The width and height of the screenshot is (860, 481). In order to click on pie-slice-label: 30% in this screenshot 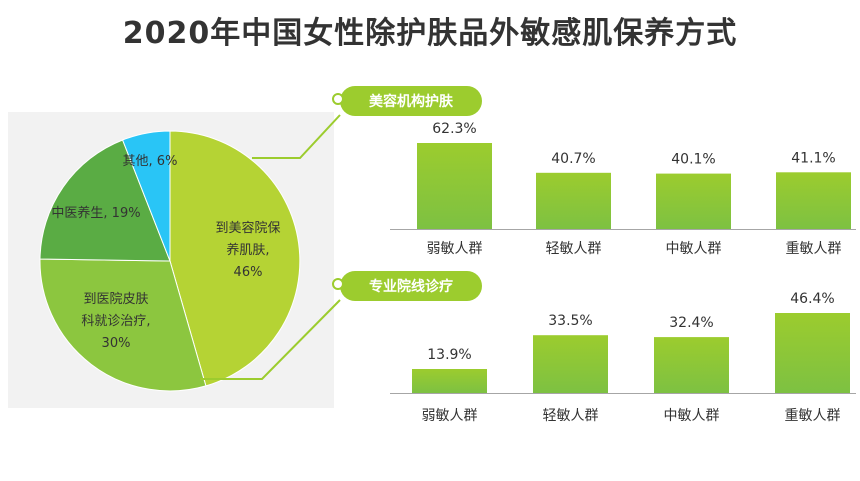, I will do `click(116, 343)`.